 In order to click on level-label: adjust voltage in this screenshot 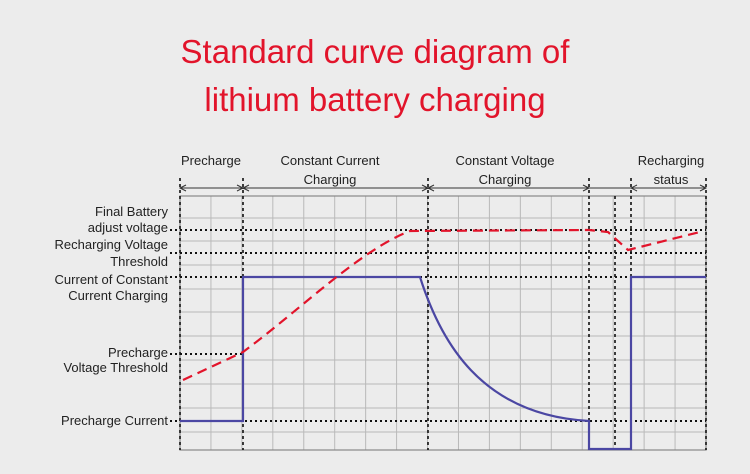, I will do `click(128, 227)`.